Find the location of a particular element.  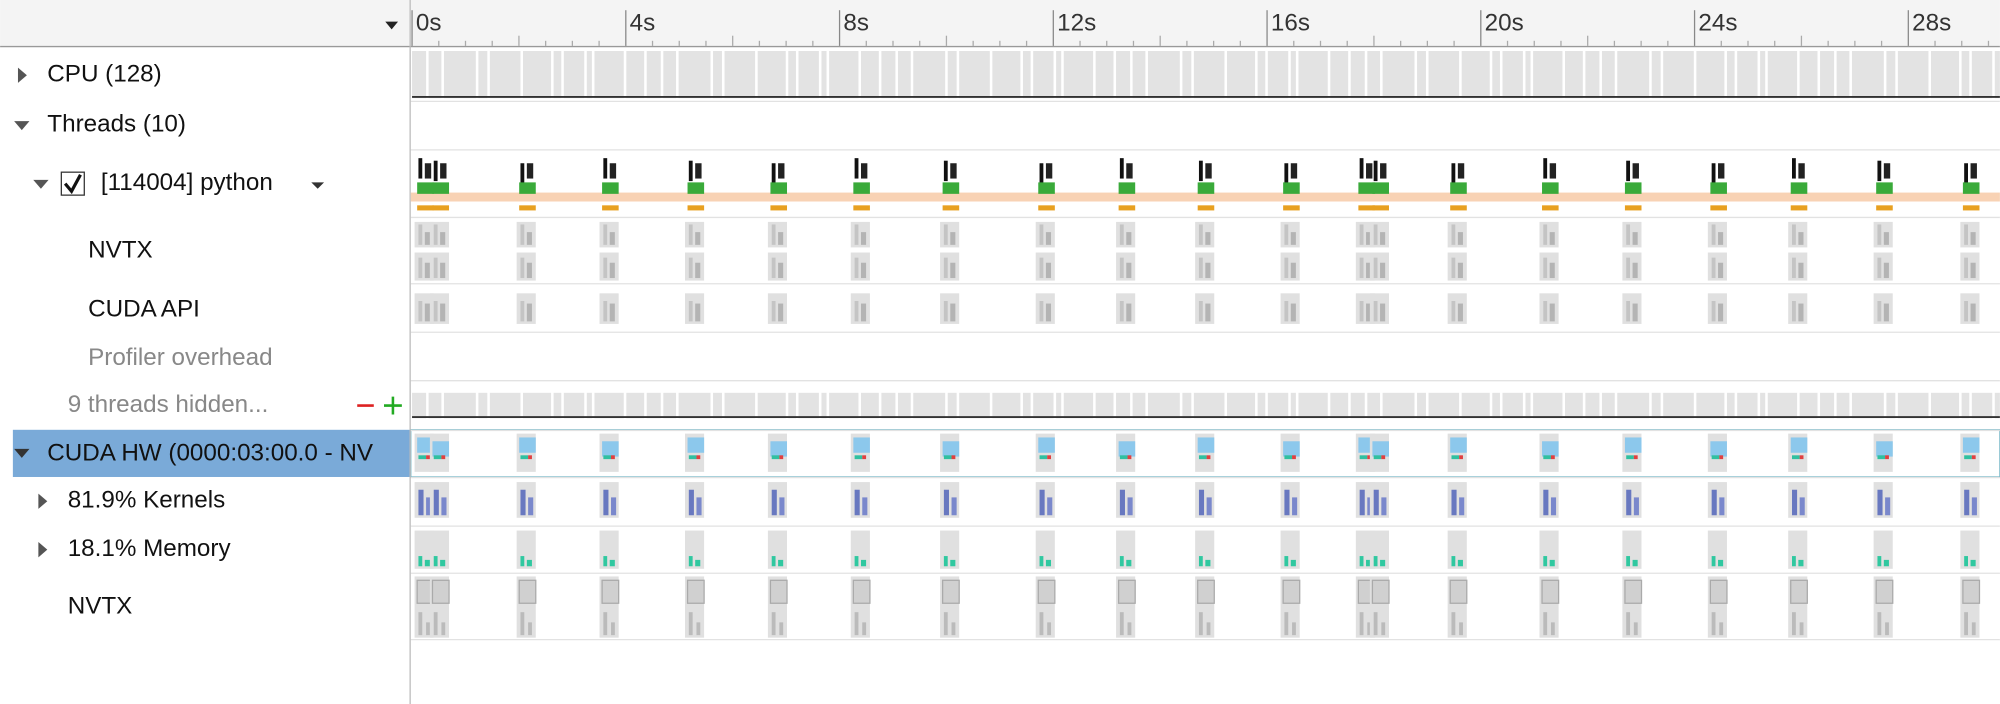

process-menu is located at coordinates (318, 185).